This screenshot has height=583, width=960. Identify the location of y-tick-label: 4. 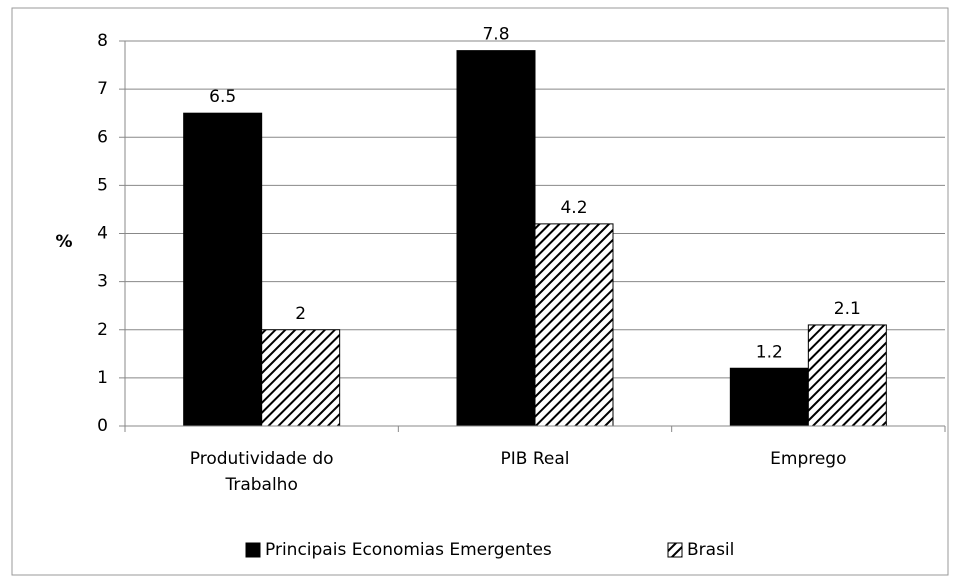
(102, 234).